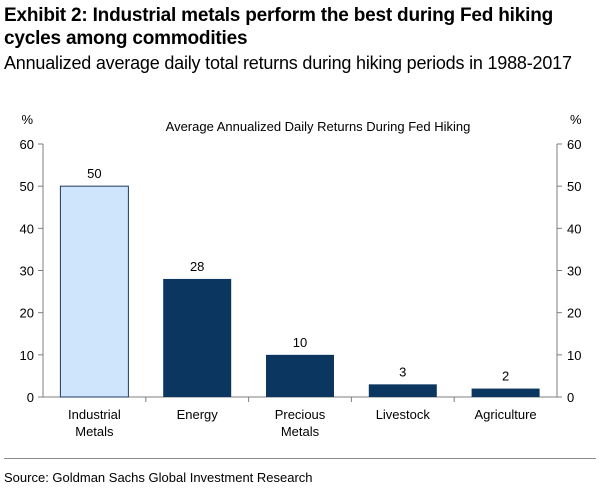  What do you see at coordinates (94, 173) in the screenshot?
I see `bar-value-label: 50` at bounding box center [94, 173].